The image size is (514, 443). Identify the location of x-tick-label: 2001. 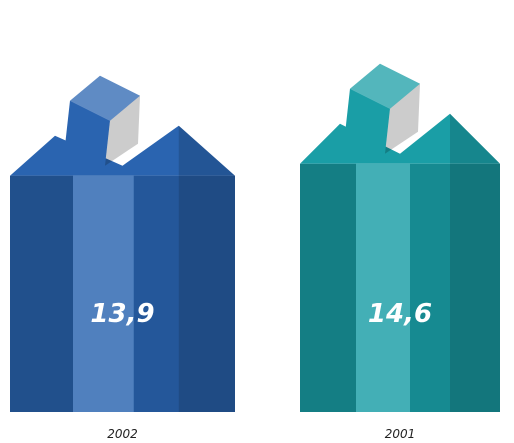
(400, 434).